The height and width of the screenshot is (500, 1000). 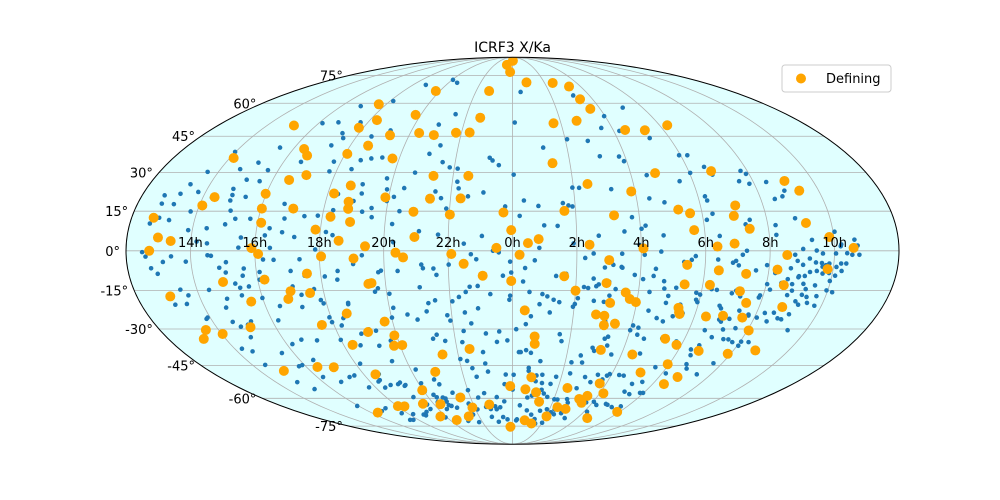 What do you see at coordinates (114, 291) in the screenshot?
I see `dec-tick-label: -15°` at bounding box center [114, 291].